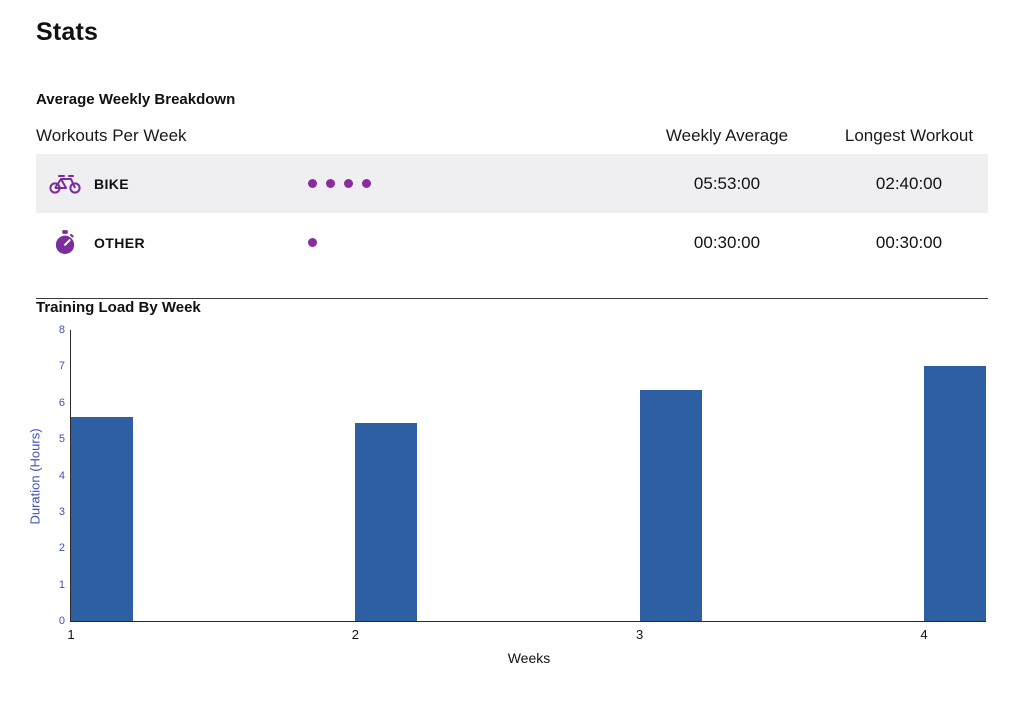 The image size is (1024, 707). What do you see at coordinates (61, 511) in the screenshot?
I see `y-tick-label: 3` at bounding box center [61, 511].